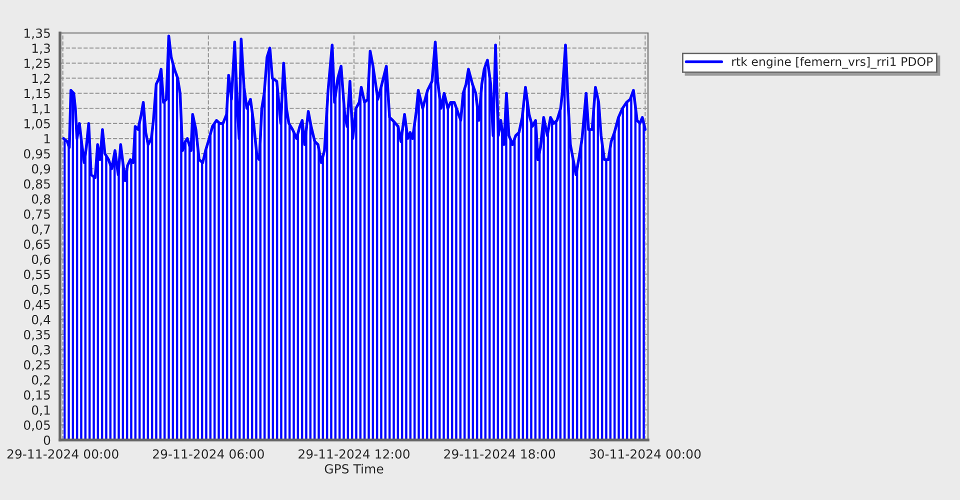  I want to click on y-tick-label: 0,25, so click(37, 365).